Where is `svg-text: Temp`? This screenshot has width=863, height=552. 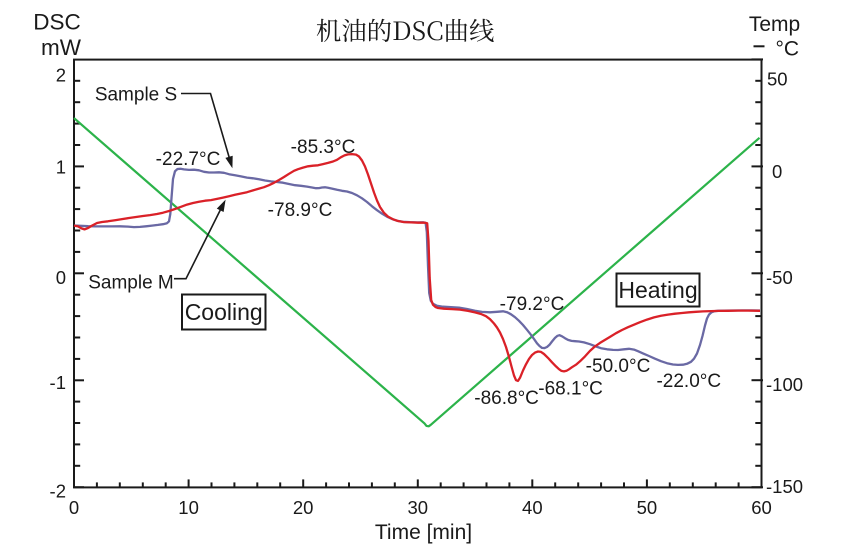 svg-text: Temp is located at coordinates (774, 24).